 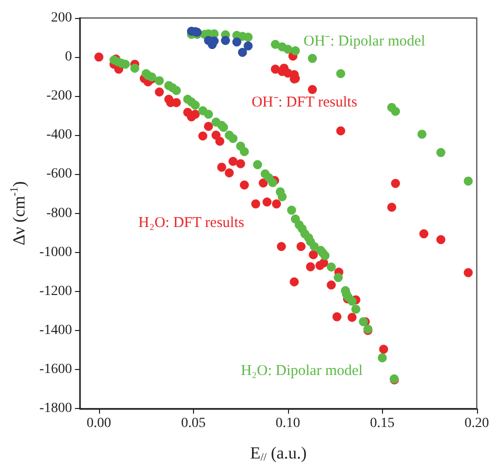 What do you see at coordinates (476, 424) in the screenshot?
I see `x-tick-label: 0.20` at bounding box center [476, 424].